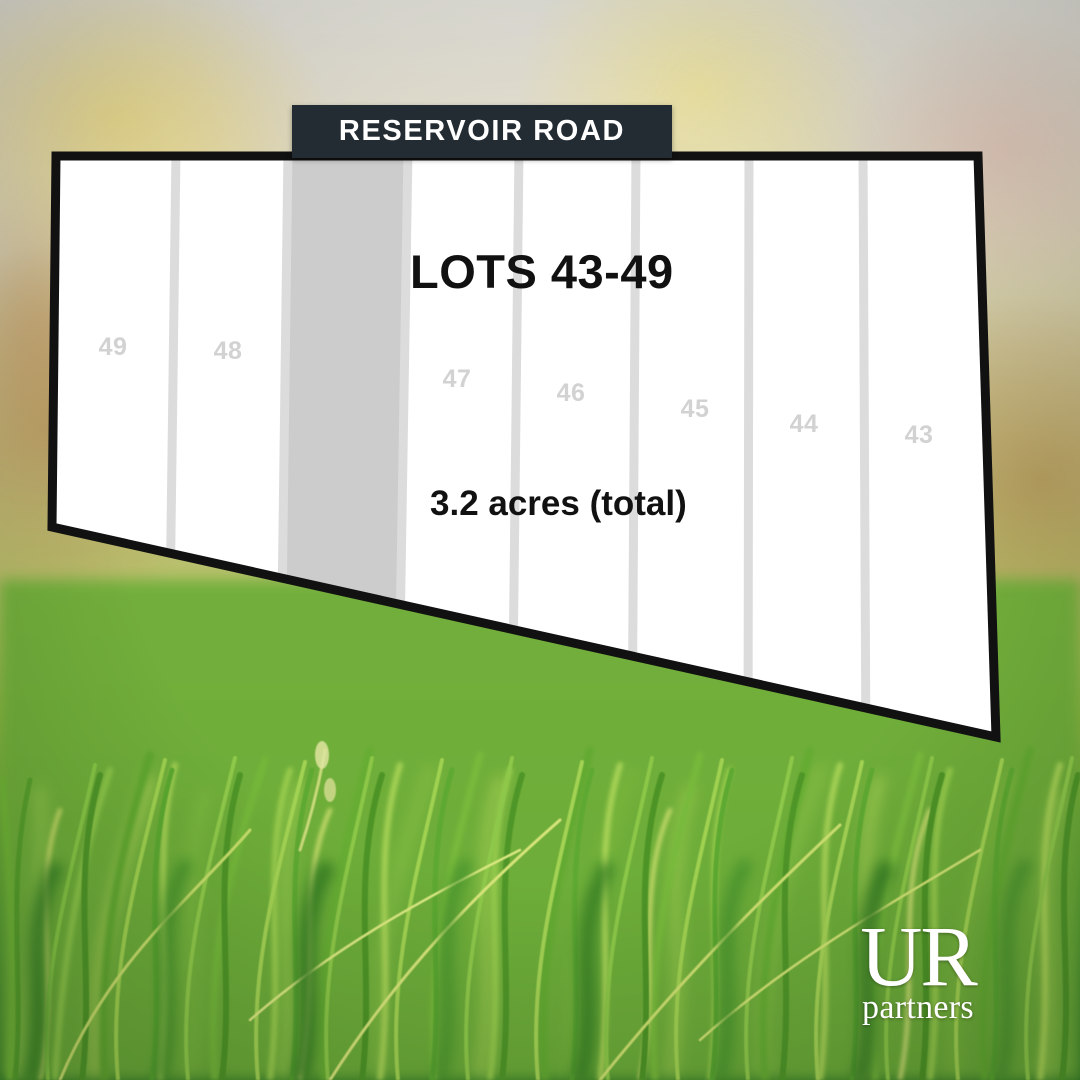  I want to click on road-name-banner: RESERVOIR ROAD, so click(482, 131).